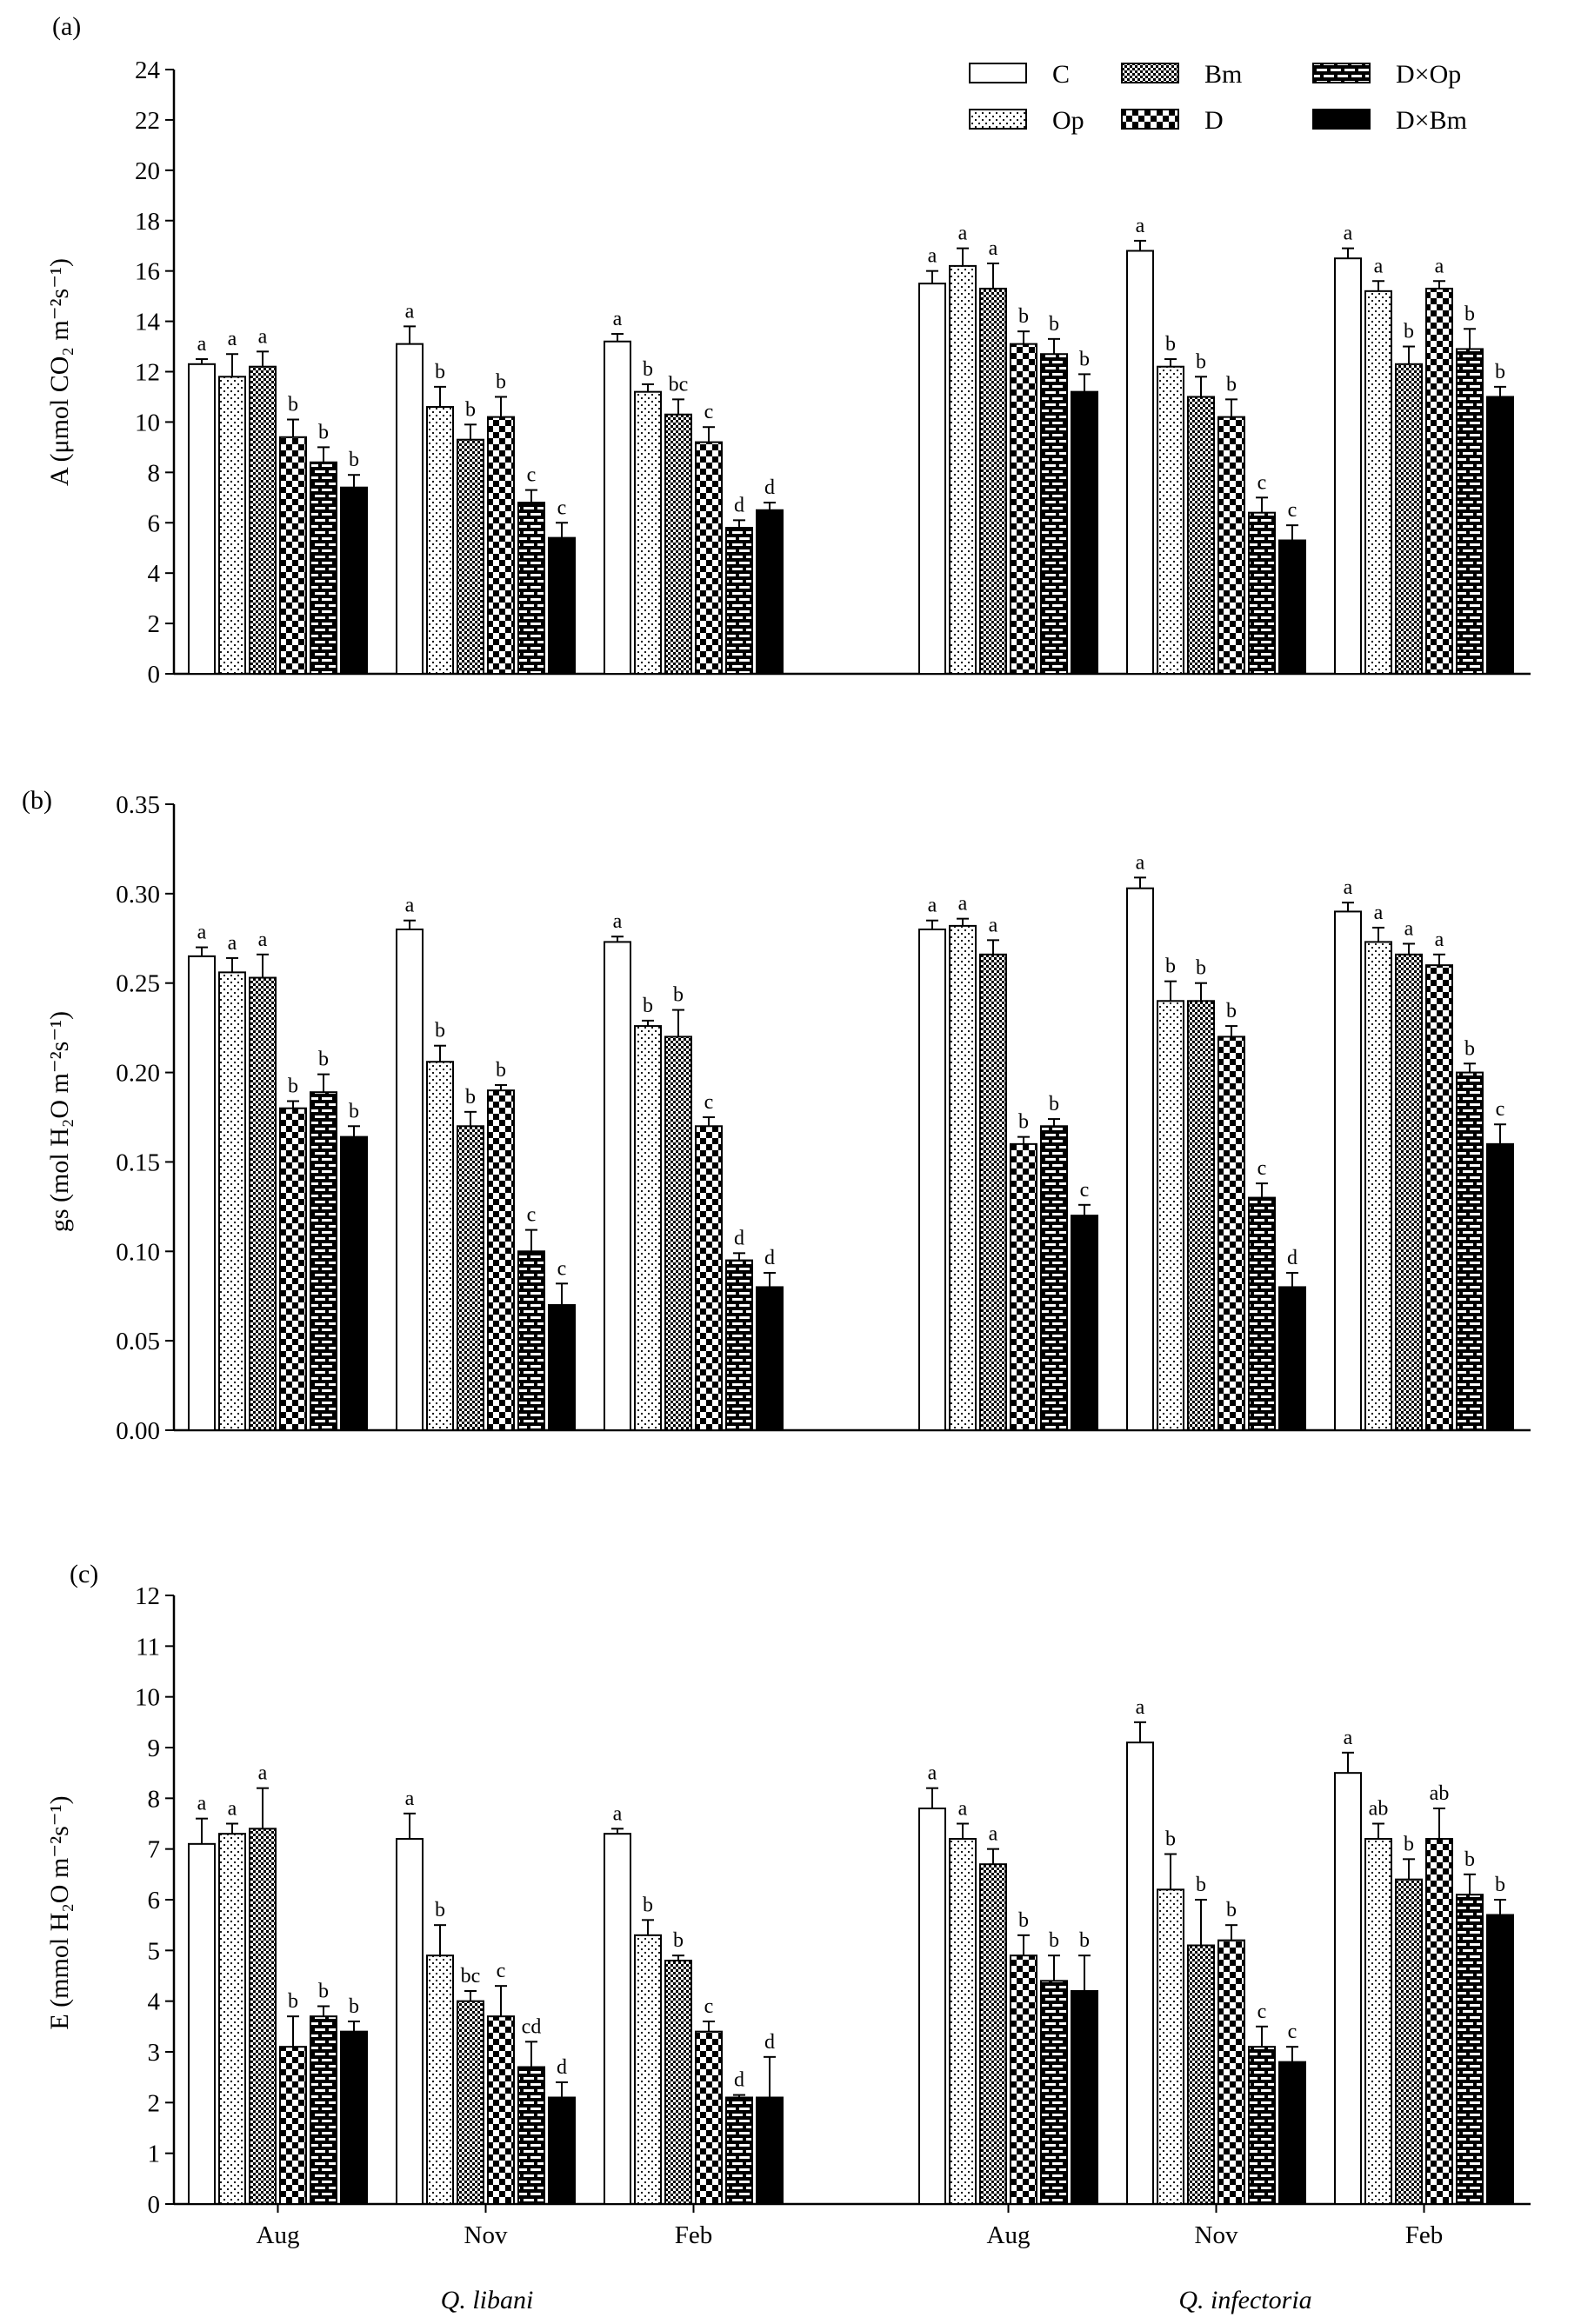 The height and width of the screenshot is (2324, 1581). What do you see at coordinates (154, 1901) in the screenshot?
I see `y-tick-label: 6` at bounding box center [154, 1901].